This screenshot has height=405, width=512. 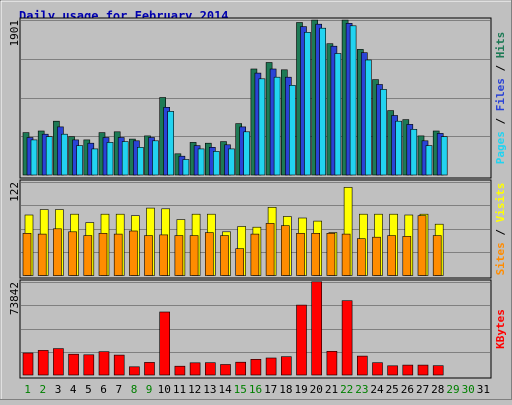 What do you see at coordinates (300, 389) in the screenshot?
I see `x-tick-label: 19` at bounding box center [300, 389].